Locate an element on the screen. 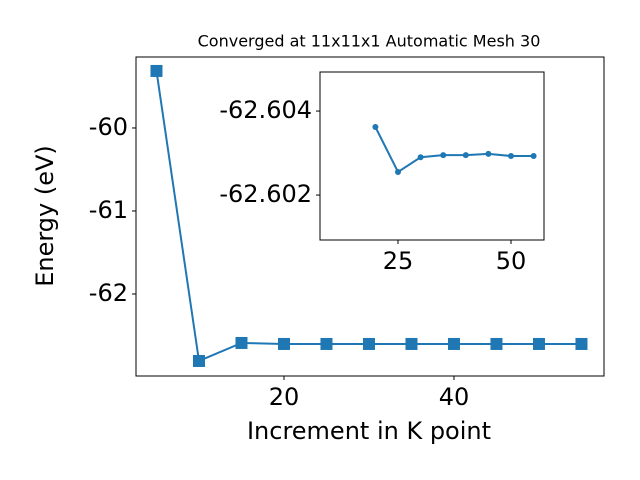 The image size is (640, 480). data-line is located at coordinates (454, 150).